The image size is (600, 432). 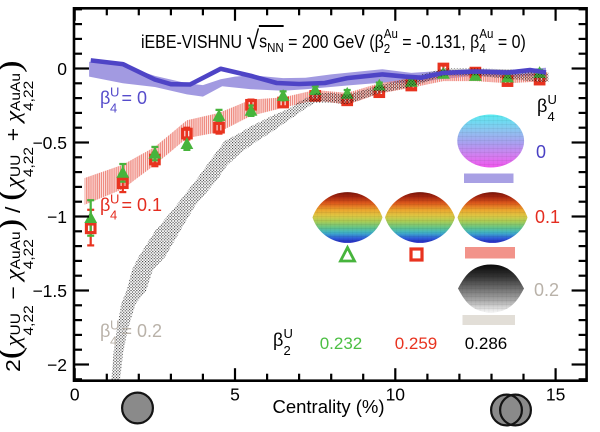 I want to click on svg-text: 2, so click(x=287, y=350).